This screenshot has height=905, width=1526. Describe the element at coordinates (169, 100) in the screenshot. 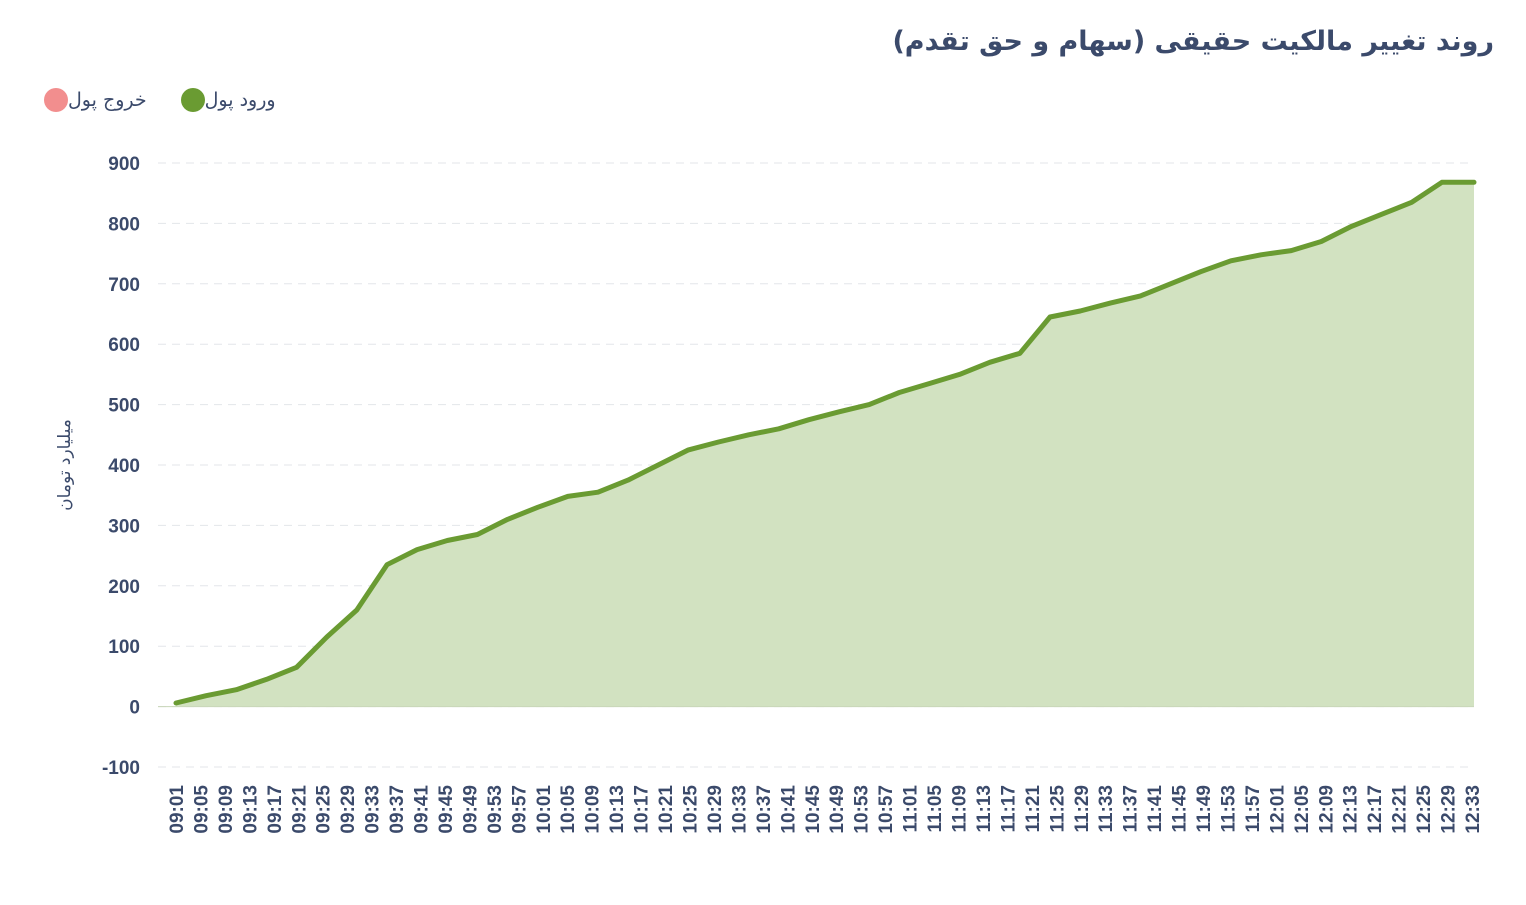

I see `legend: خروج پول ورود پول` at that location.